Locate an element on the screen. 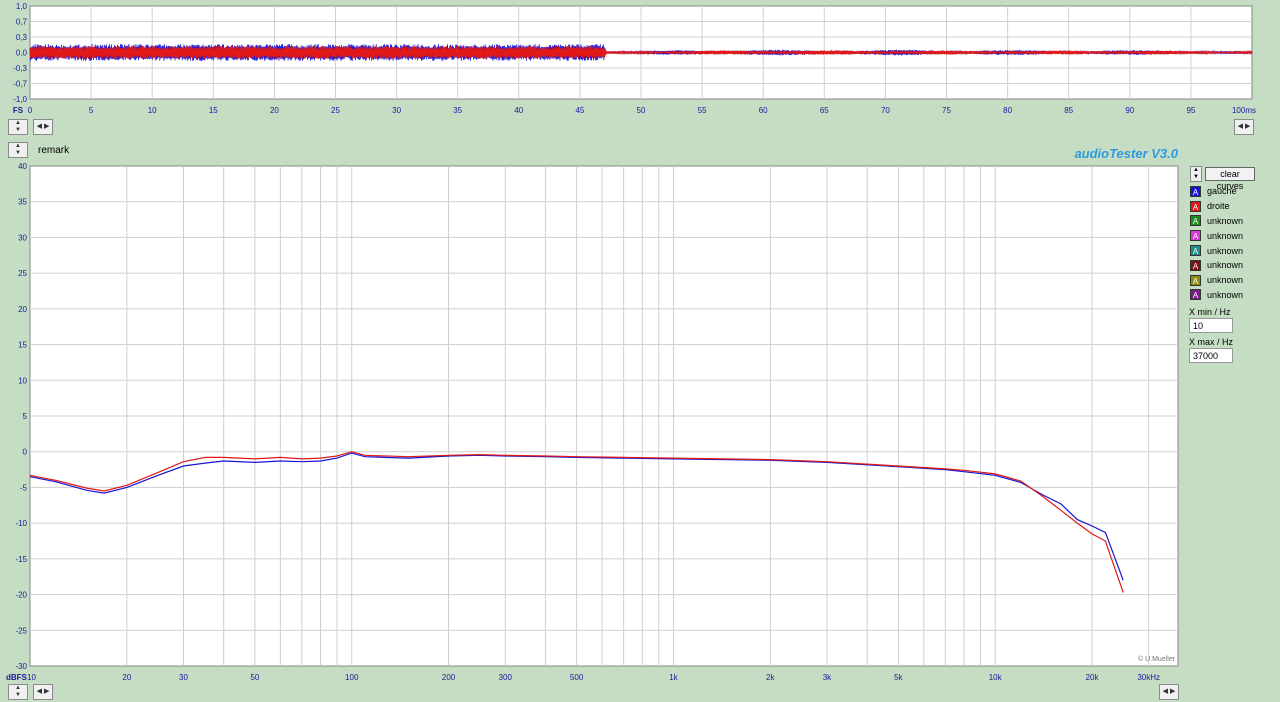  clear-curves-button: clear curves is located at coordinates (1230, 179).